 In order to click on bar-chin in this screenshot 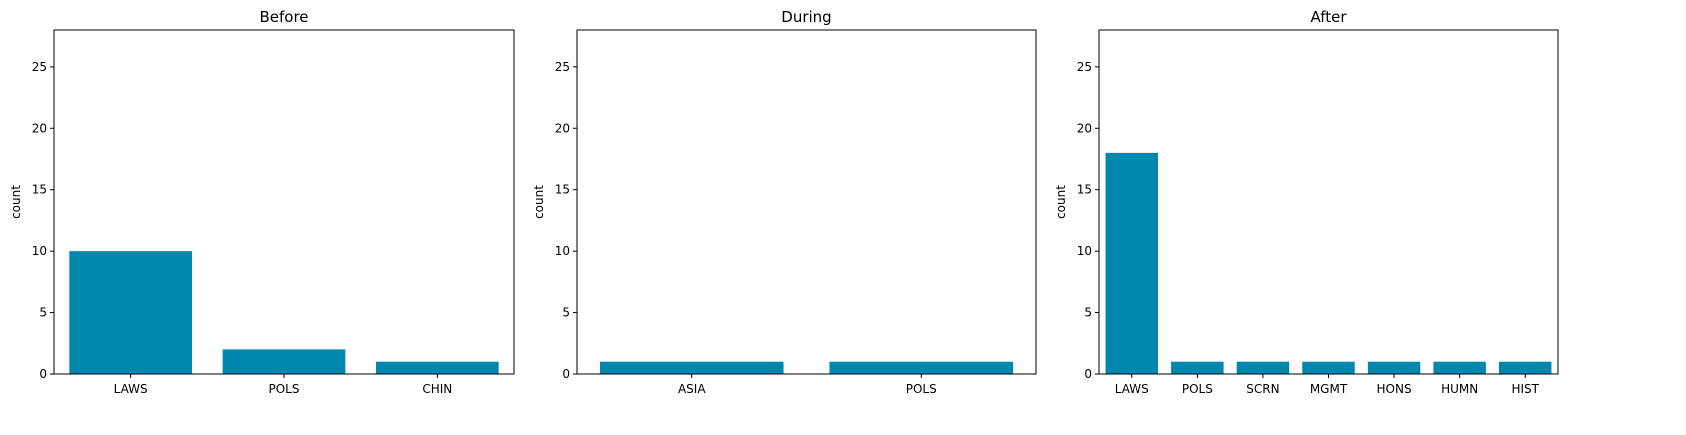, I will do `click(437, 367)`.